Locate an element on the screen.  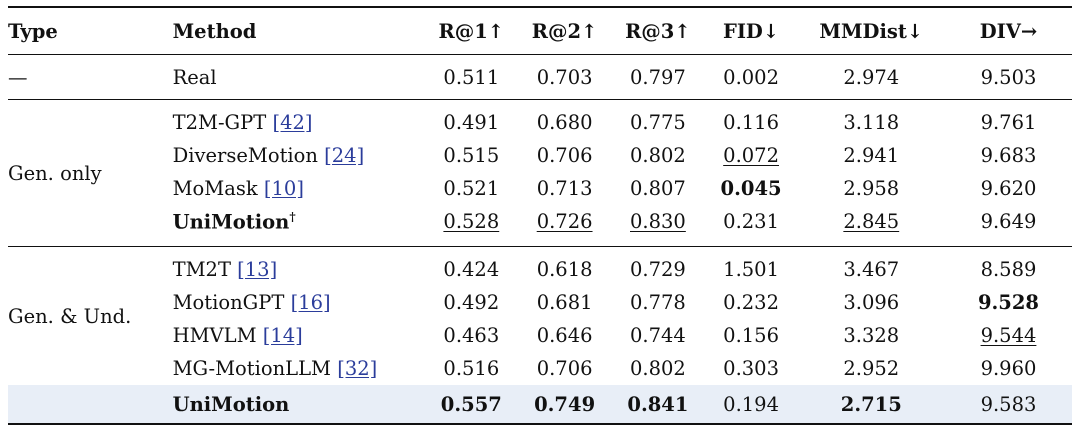
col-header-fid: FID↓ is located at coordinates (751, 31).